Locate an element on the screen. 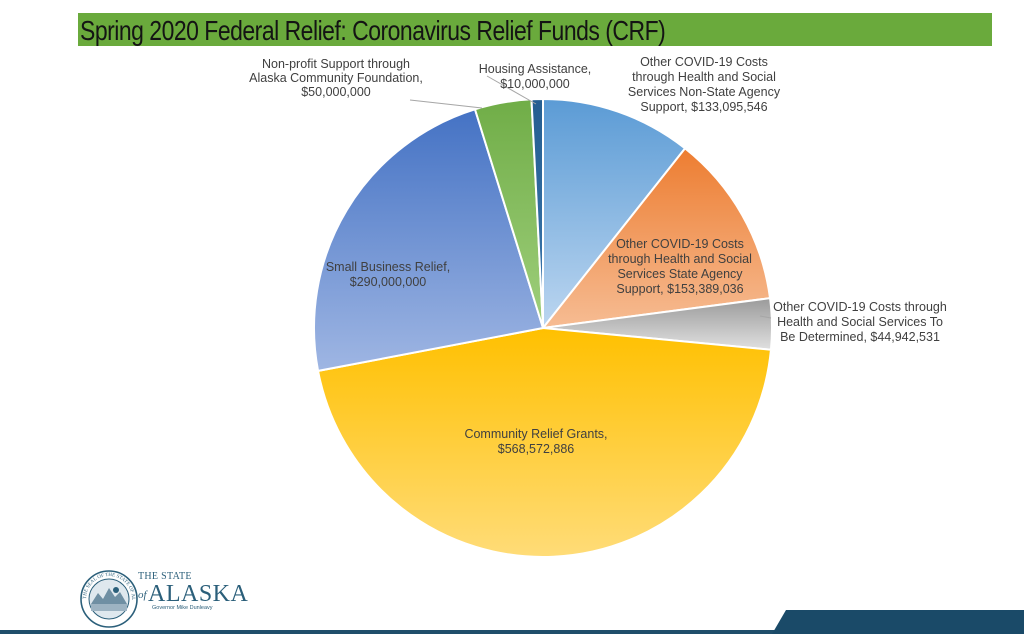  slice-label-line: Be Determined, $44,942,531 is located at coordinates (860, 337).